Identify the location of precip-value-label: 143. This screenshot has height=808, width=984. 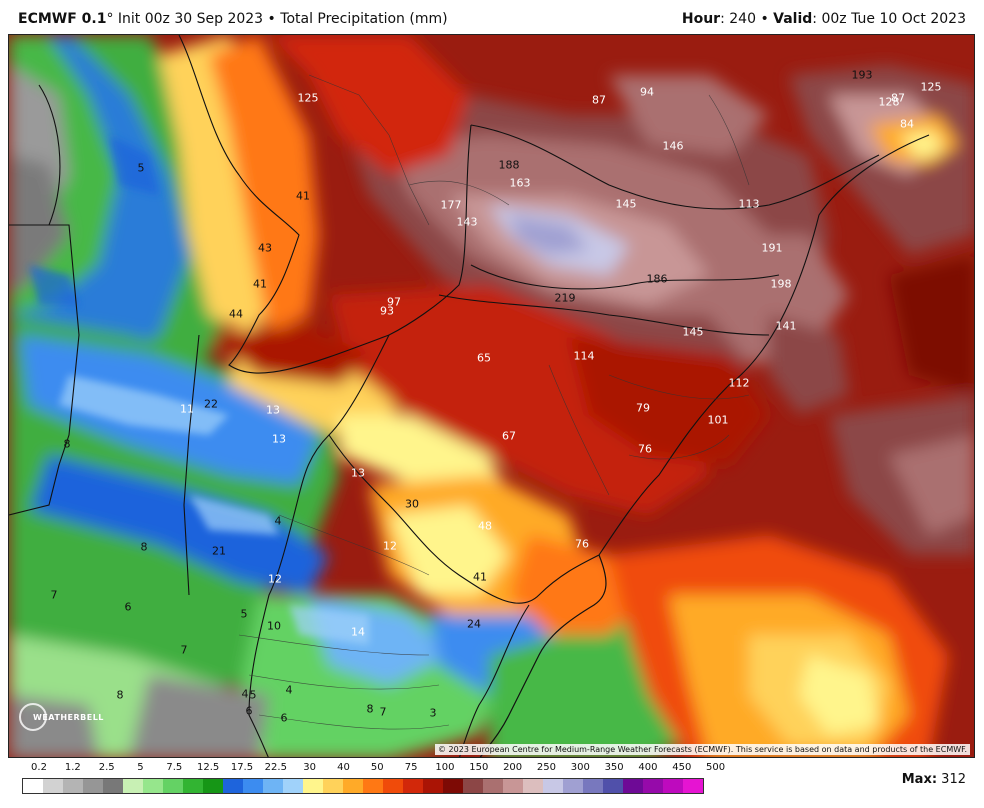
(467, 222).